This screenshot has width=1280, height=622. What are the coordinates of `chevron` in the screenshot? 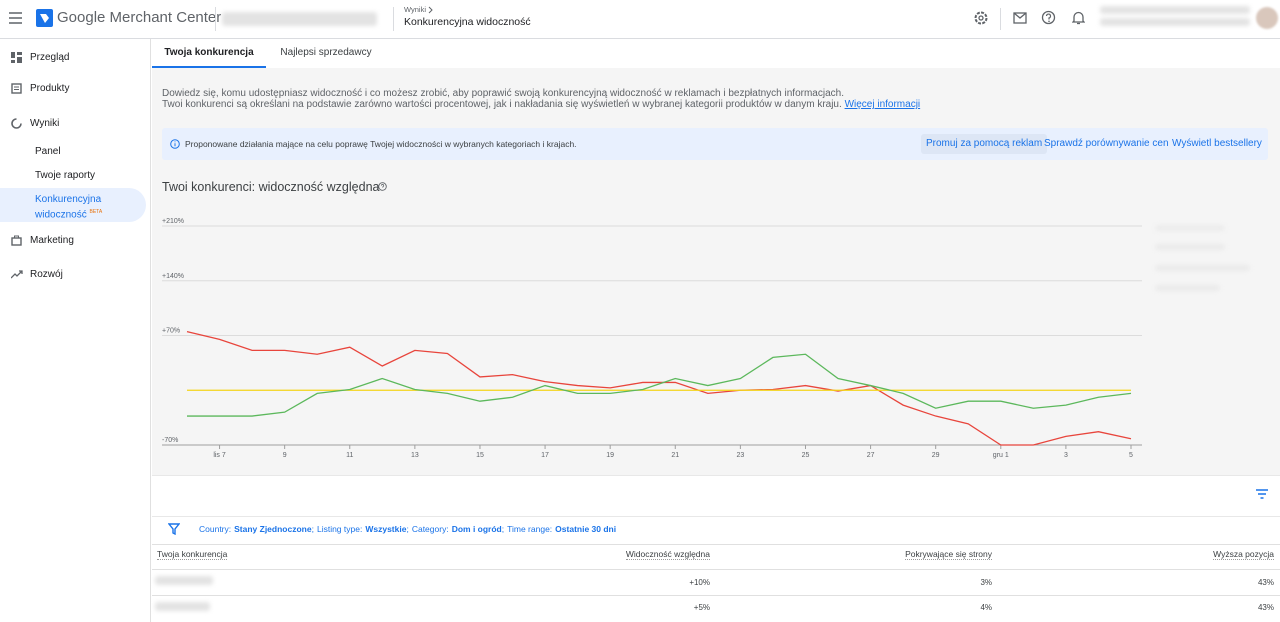 It's located at (430, 10).